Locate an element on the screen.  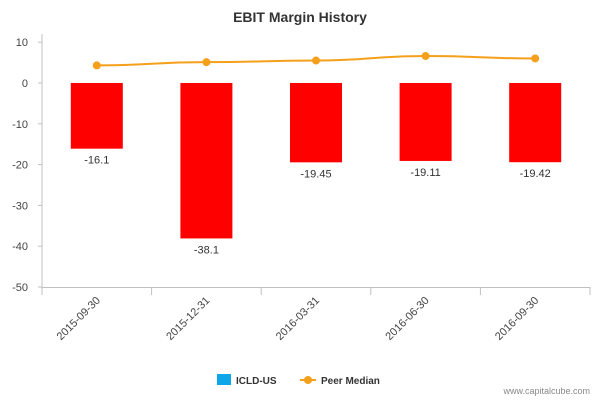
legend: ICLD-US Peer Median is located at coordinates (298, 380).